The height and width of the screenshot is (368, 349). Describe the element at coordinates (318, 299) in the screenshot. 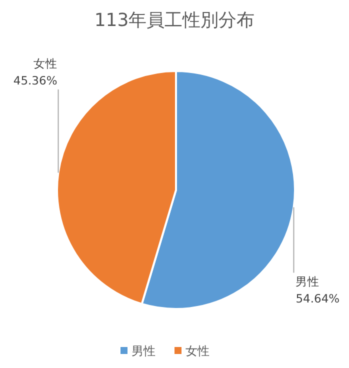

I see `data-label: 54.64%` at that location.